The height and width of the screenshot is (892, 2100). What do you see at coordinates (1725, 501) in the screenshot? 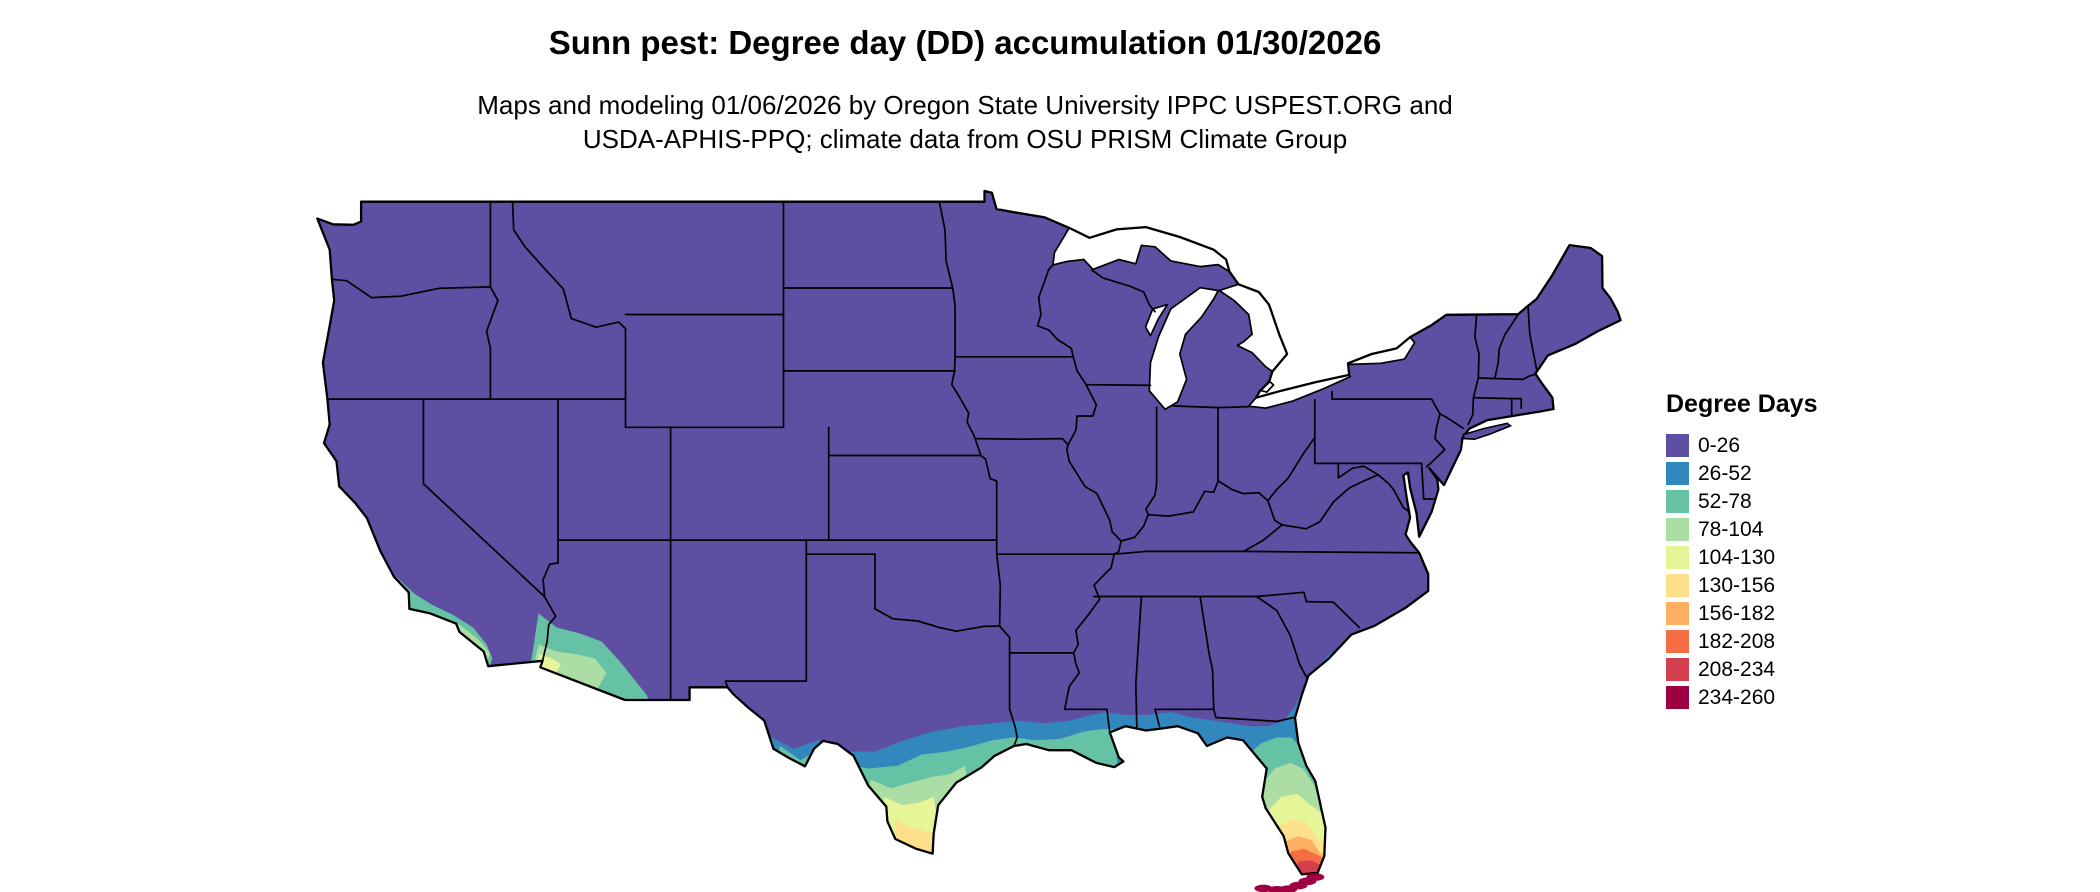
I see `legend-bin-label: 52-78` at bounding box center [1725, 501].